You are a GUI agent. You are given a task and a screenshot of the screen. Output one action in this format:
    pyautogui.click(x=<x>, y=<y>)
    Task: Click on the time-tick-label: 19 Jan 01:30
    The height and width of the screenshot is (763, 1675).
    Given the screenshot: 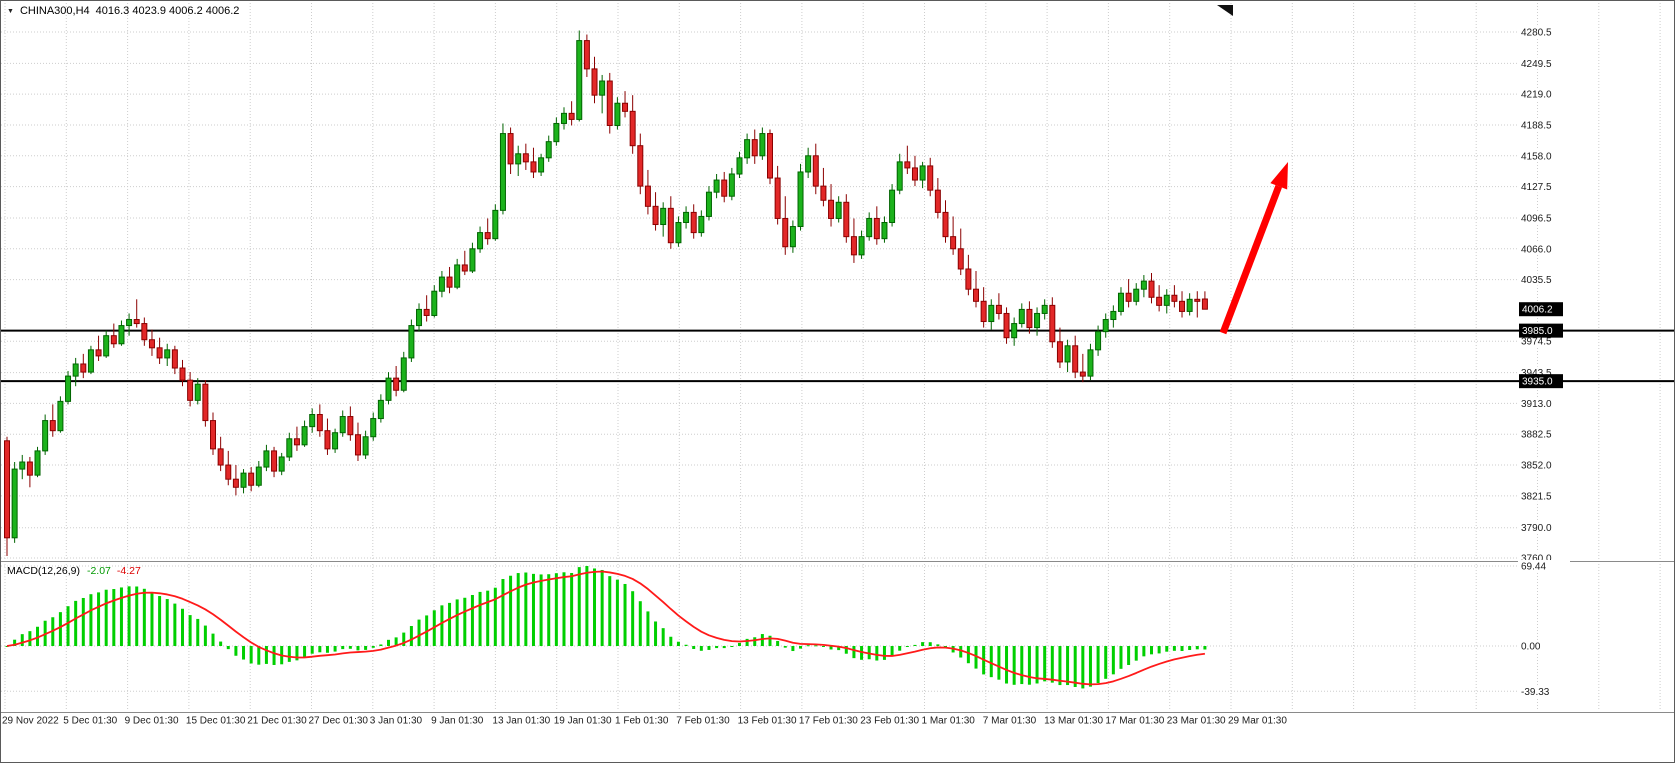 What is the action you would take?
    pyautogui.click(x=583, y=721)
    